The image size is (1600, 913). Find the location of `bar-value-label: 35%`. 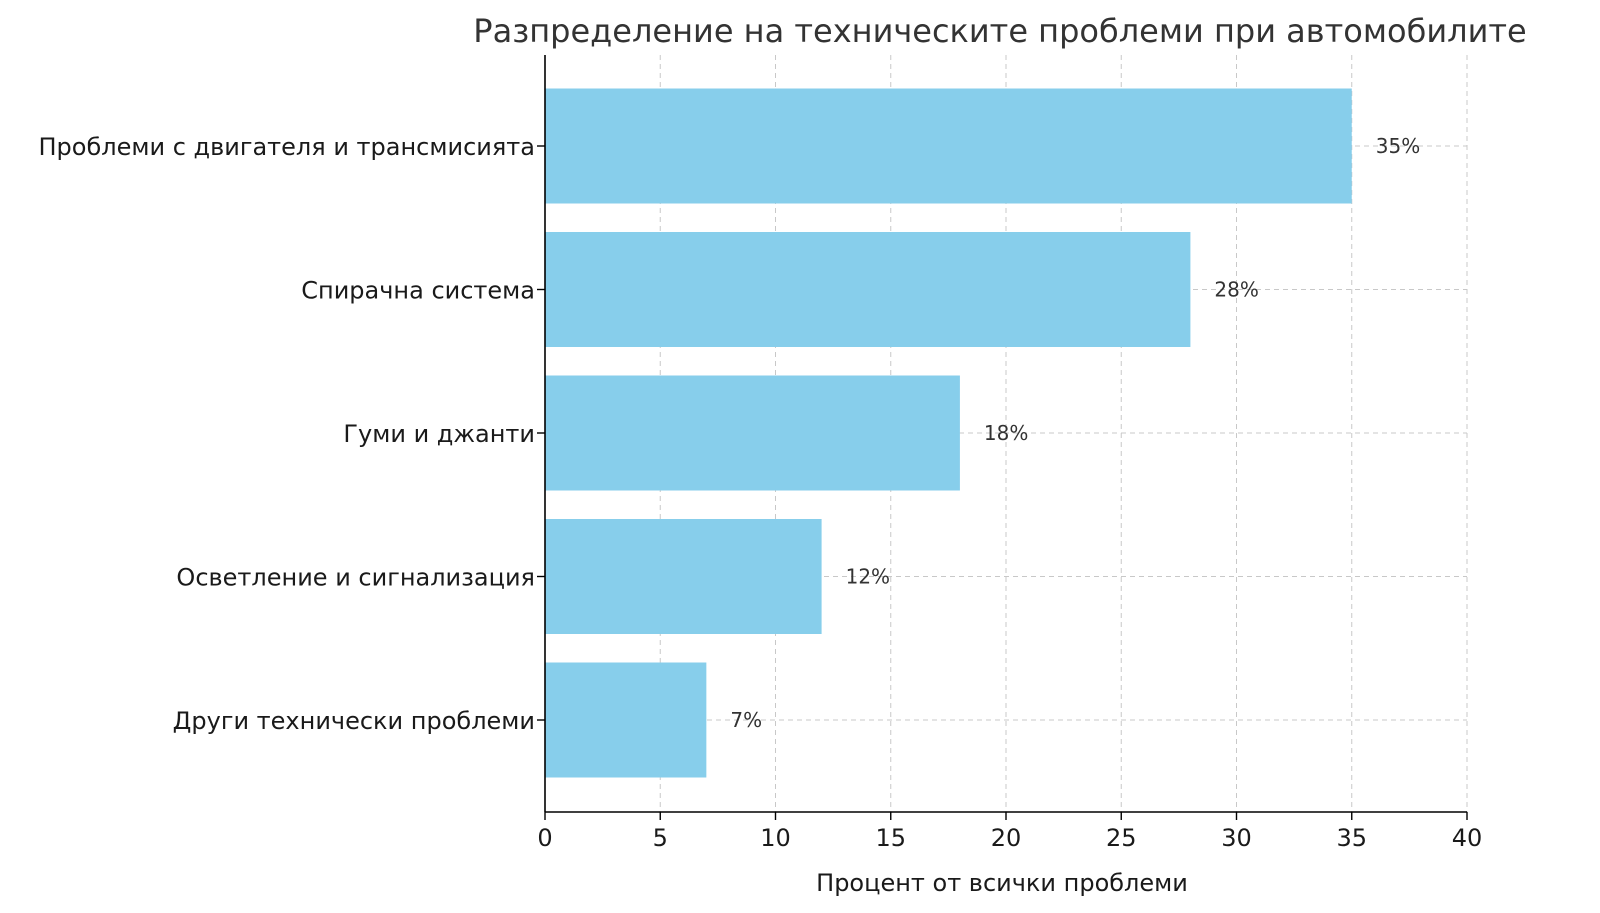

bar-value-label: 35% is located at coordinates (1398, 146).